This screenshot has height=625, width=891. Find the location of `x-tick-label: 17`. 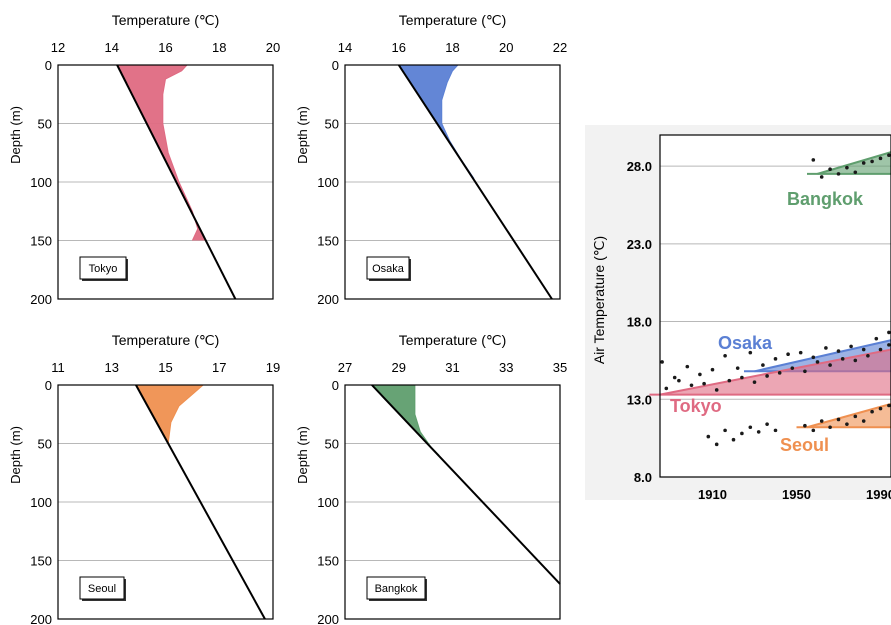

x-tick-label: 17 is located at coordinates (219, 367).